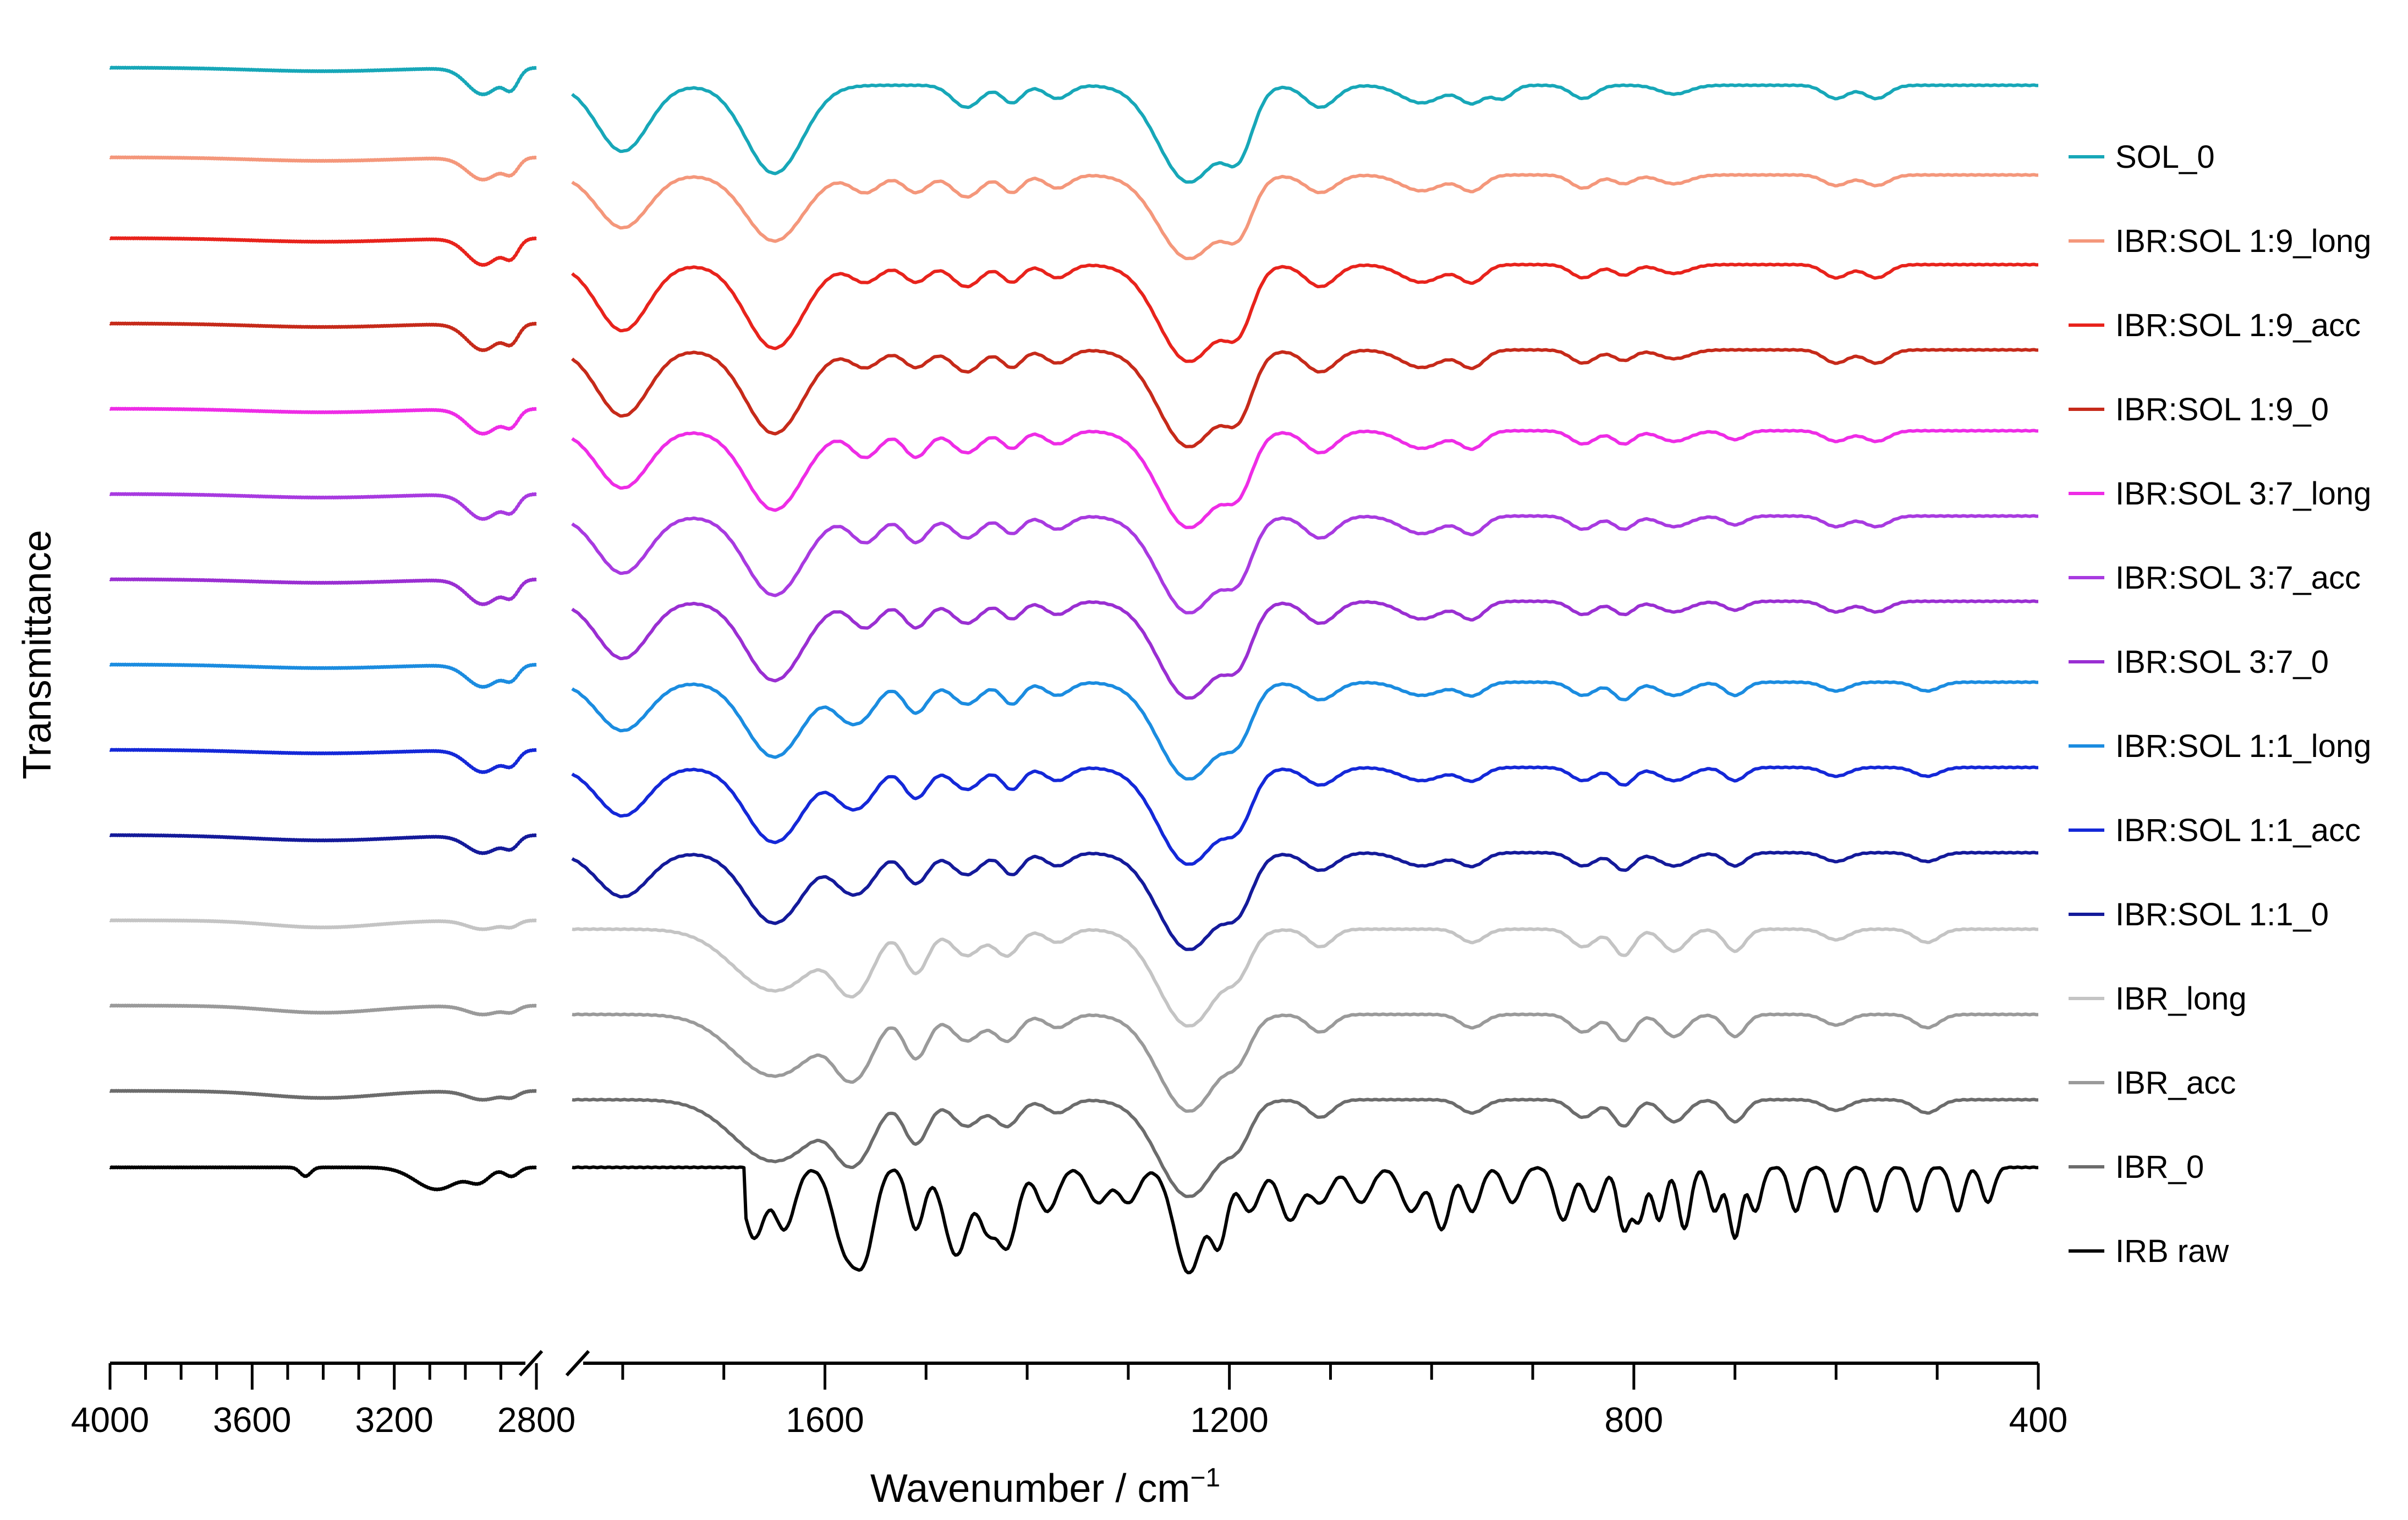 The height and width of the screenshot is (1520, 2408). Describe the element at coordinates (2175, 1083) in the screenshot. I see `legend-label: IBR_acc` at that location.